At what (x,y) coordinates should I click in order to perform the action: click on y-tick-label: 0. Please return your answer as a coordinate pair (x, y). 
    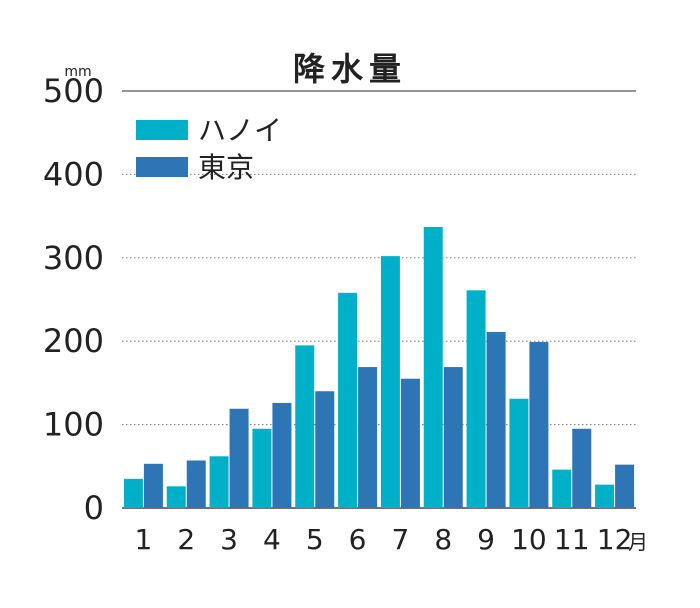
    Looking at the image, I should click on (94, 508).